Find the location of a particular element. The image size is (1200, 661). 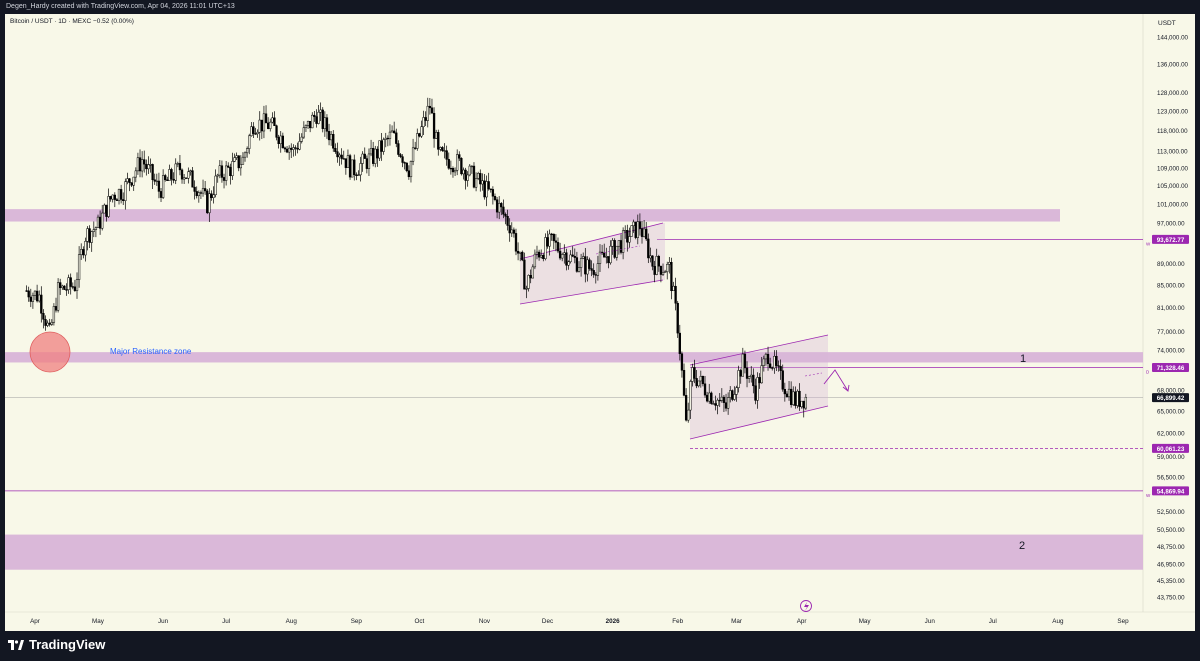

tradingview-logo: TradingView is located at coordinates (56, 644).